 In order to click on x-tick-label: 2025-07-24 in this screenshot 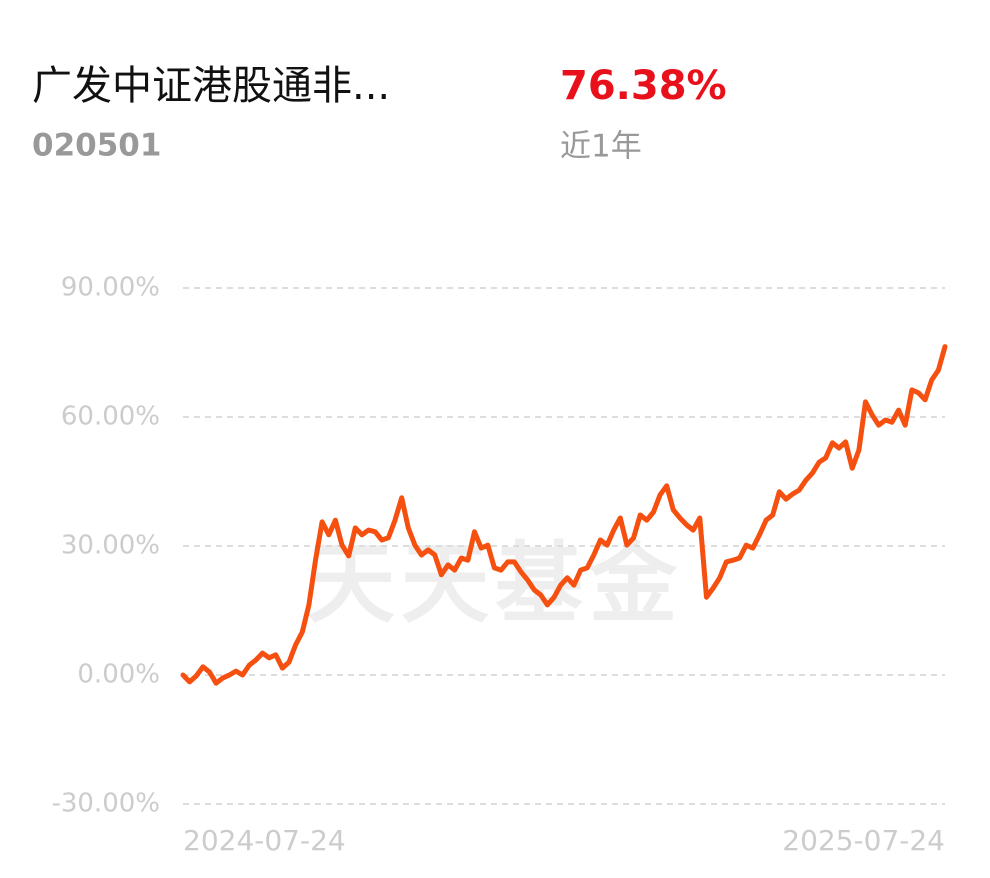, I will do `click(863, 840)`.